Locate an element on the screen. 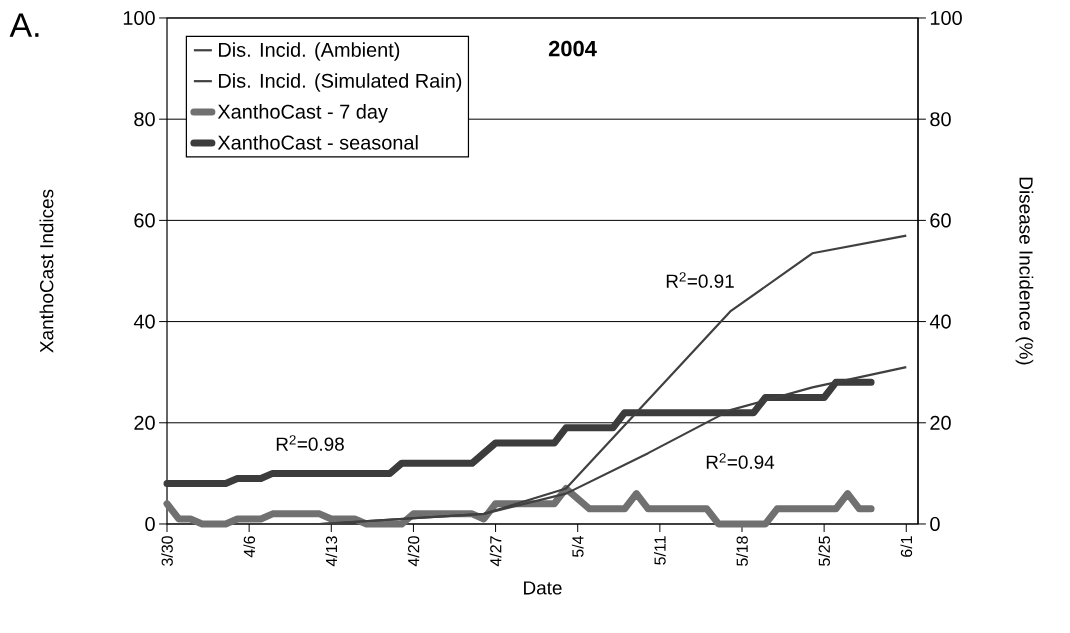 This screenshot has height=633, width=1070. y-tick-label: 20 is located at coordinates (144, 422).